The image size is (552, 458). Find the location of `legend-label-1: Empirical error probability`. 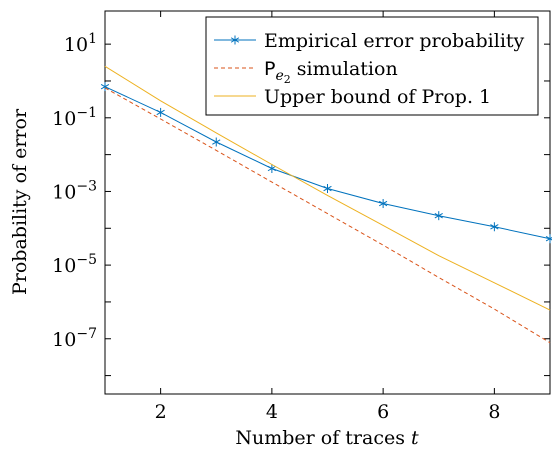

legend-label-1: Empirical error probability is located at coordinates (394, 41).